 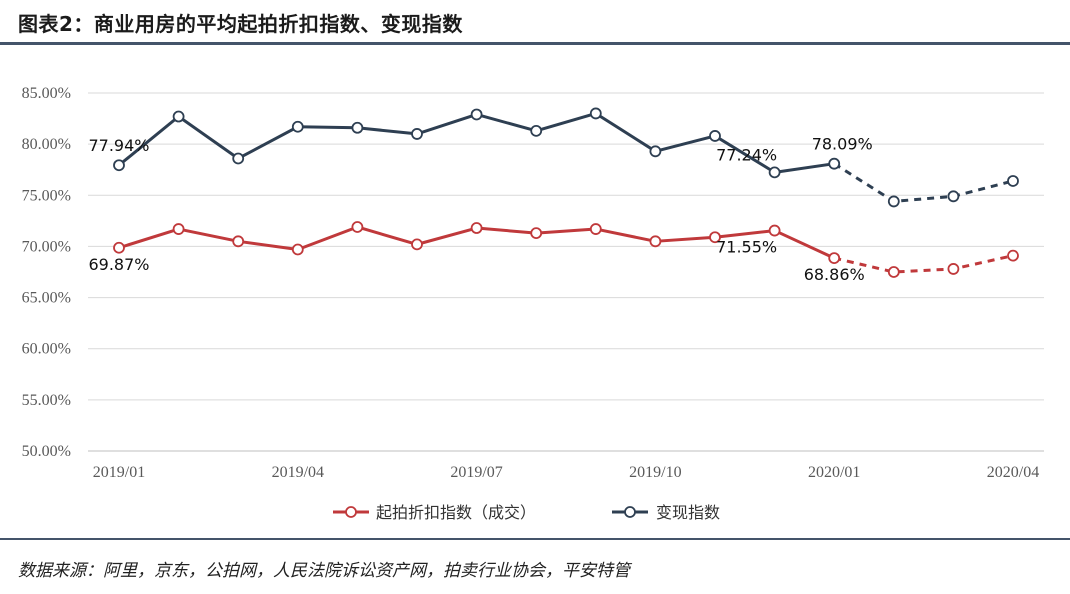 I want to click on x-tick-label: 2020/04, so click(x=1013, y=472).